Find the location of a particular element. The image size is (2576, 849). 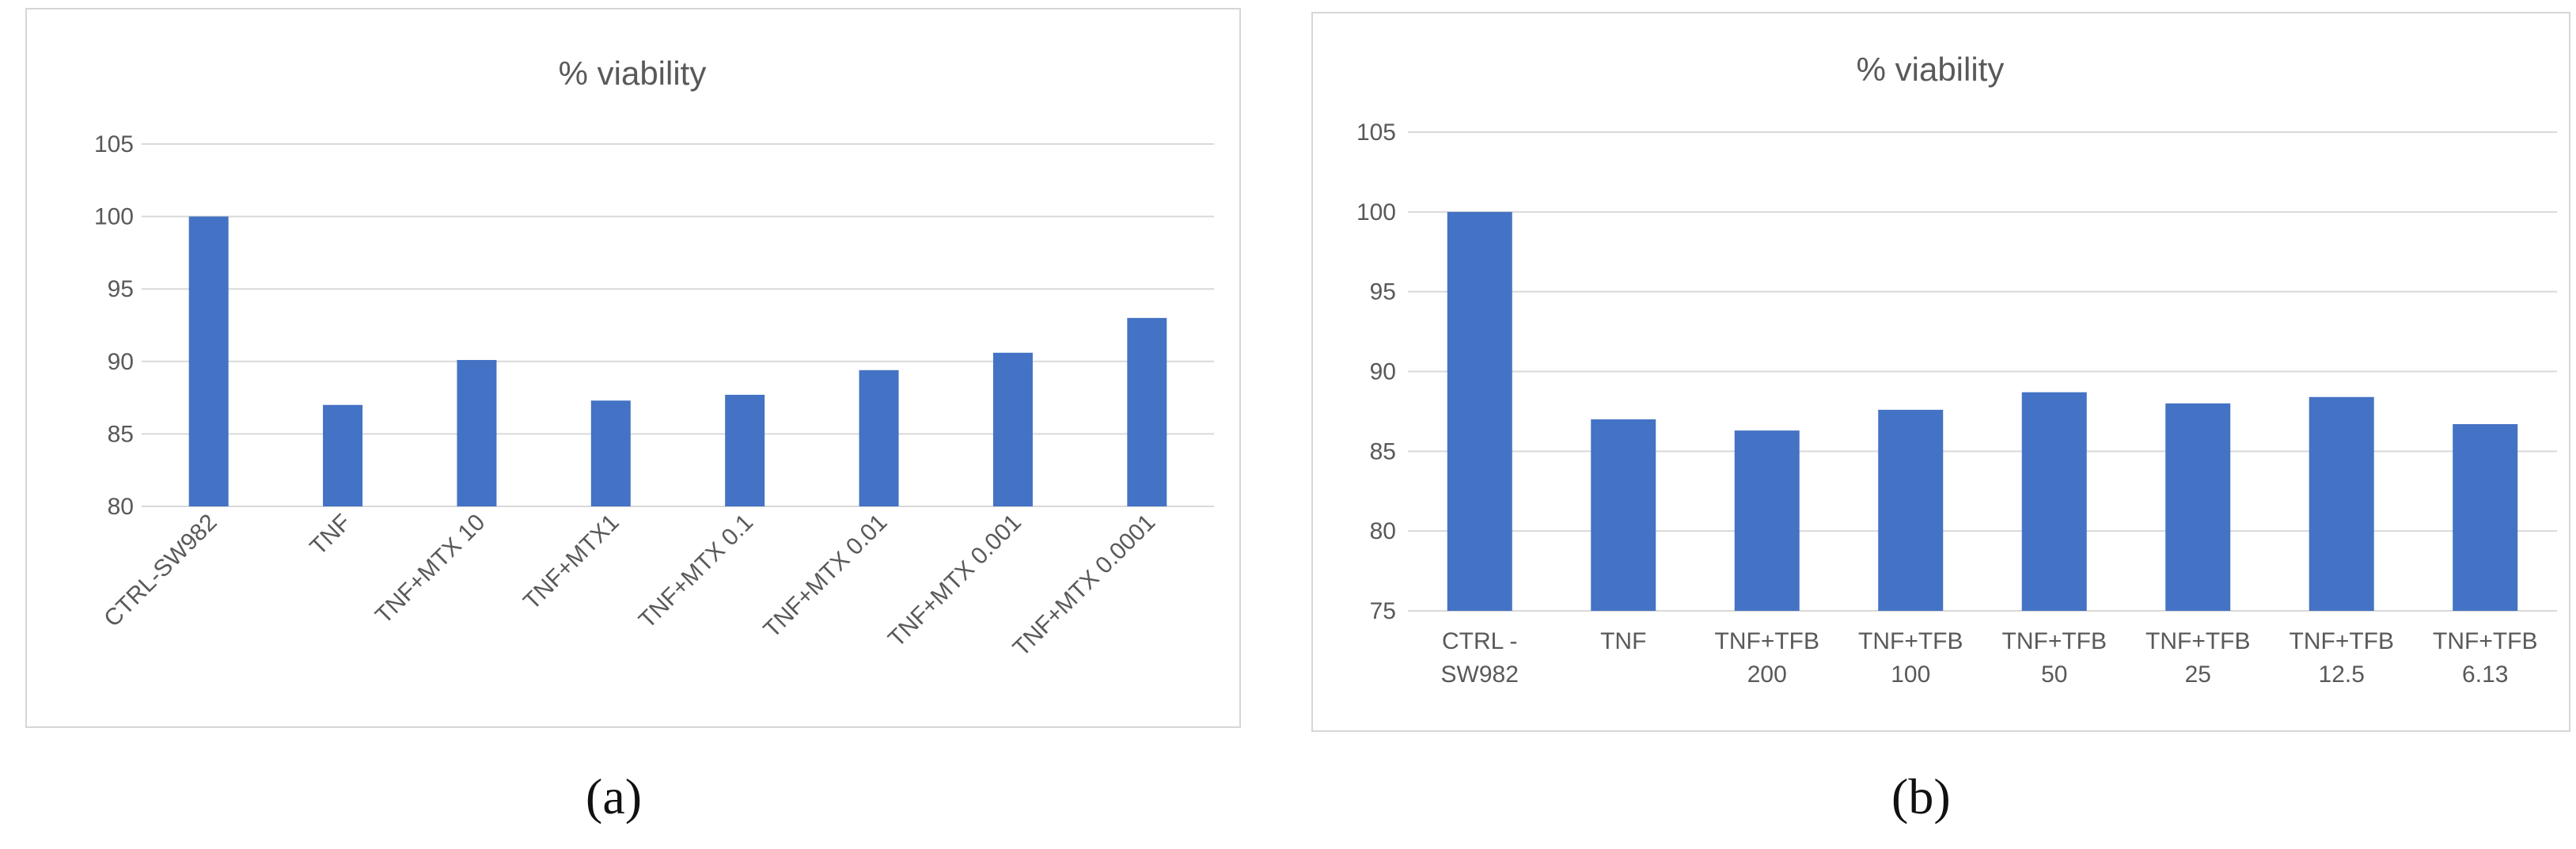

chart-a-ytick-label: 105 is located at coordinates (114, 144).